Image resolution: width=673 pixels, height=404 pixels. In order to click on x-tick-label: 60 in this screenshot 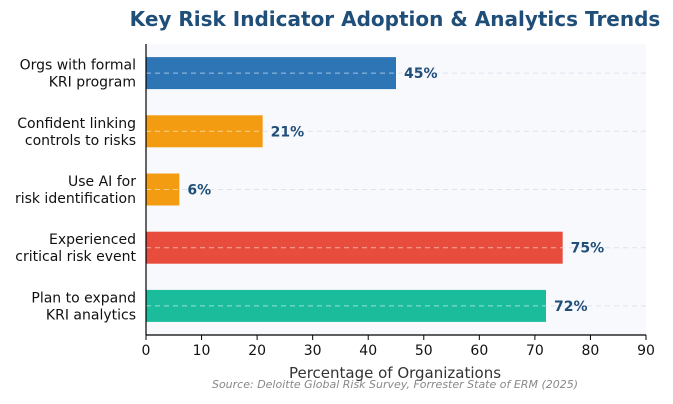, I will do `click(479, 351)`.